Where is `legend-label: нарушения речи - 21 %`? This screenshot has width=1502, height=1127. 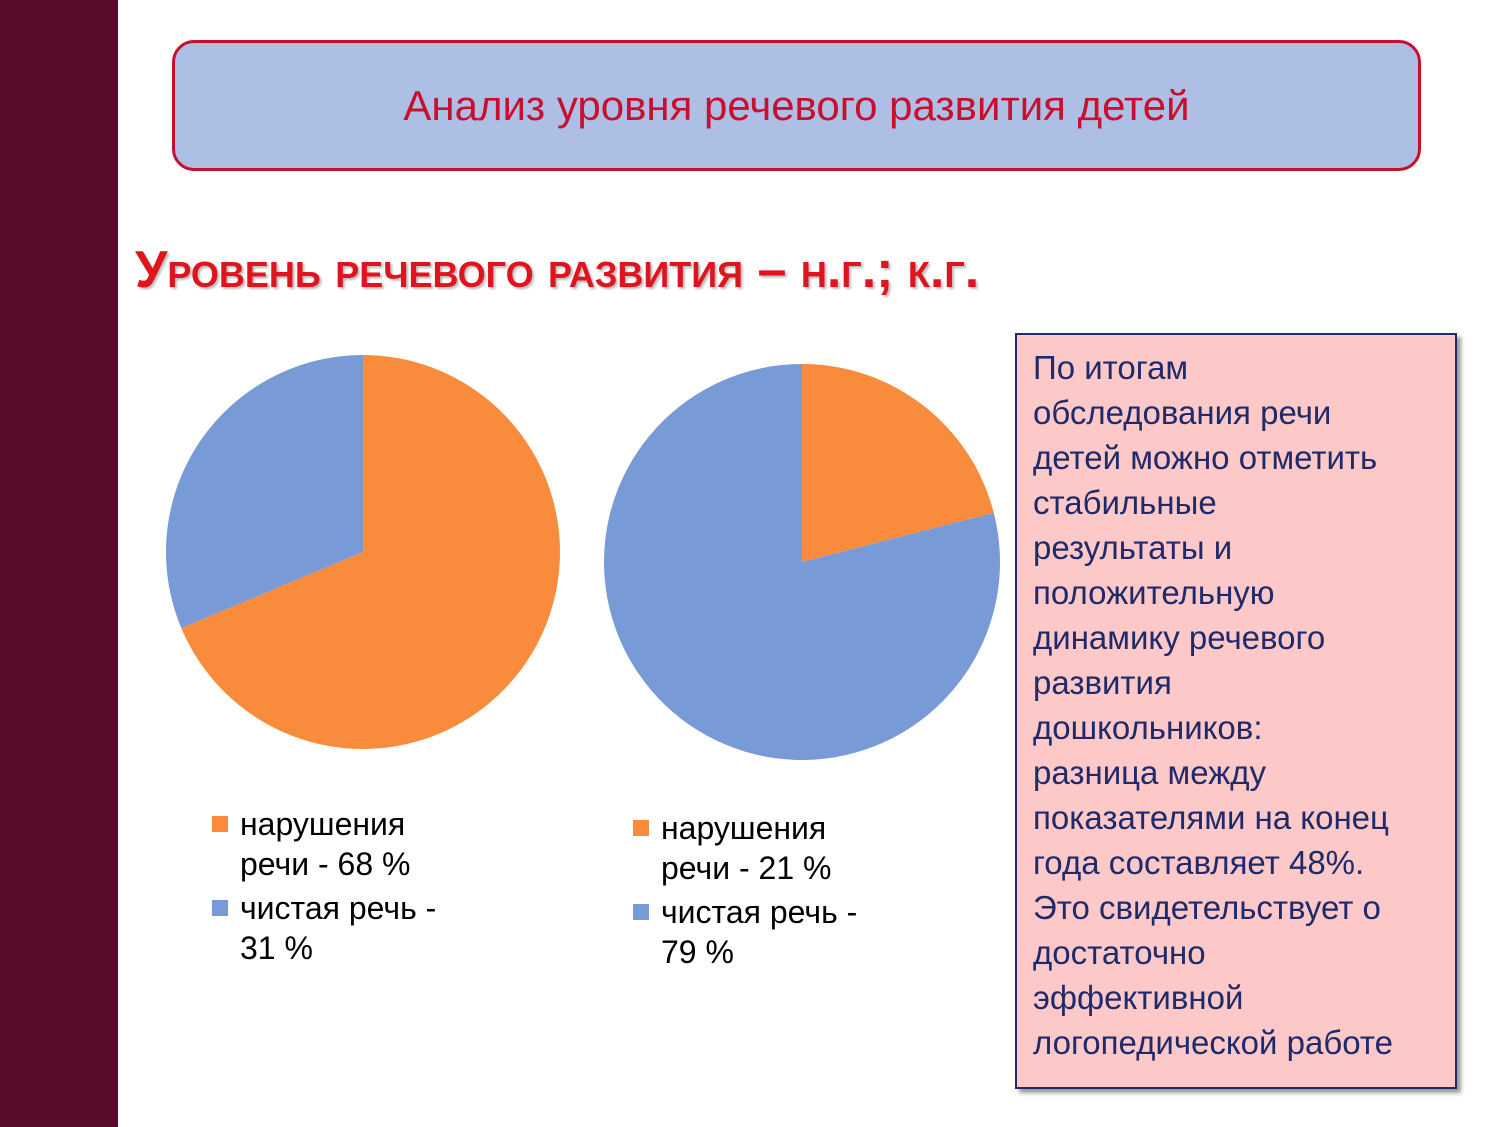 legend-label: нарушения речи - 21 % is located at coordinates (746, 848).